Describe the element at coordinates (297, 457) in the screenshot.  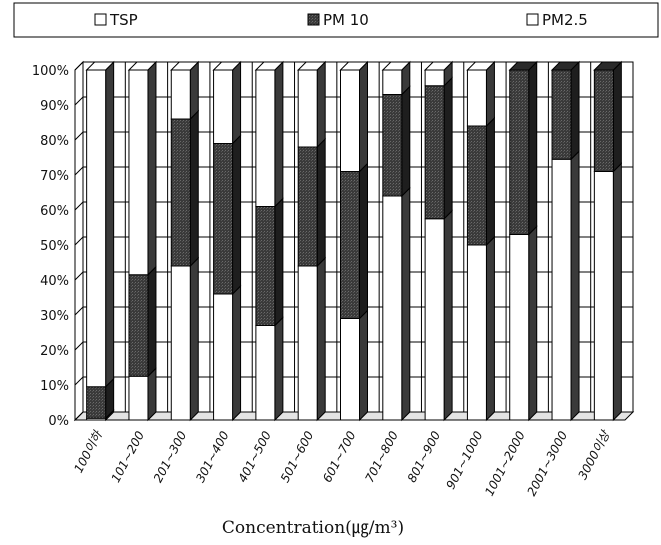
I see `x-tick-label: 501~600` at that location.